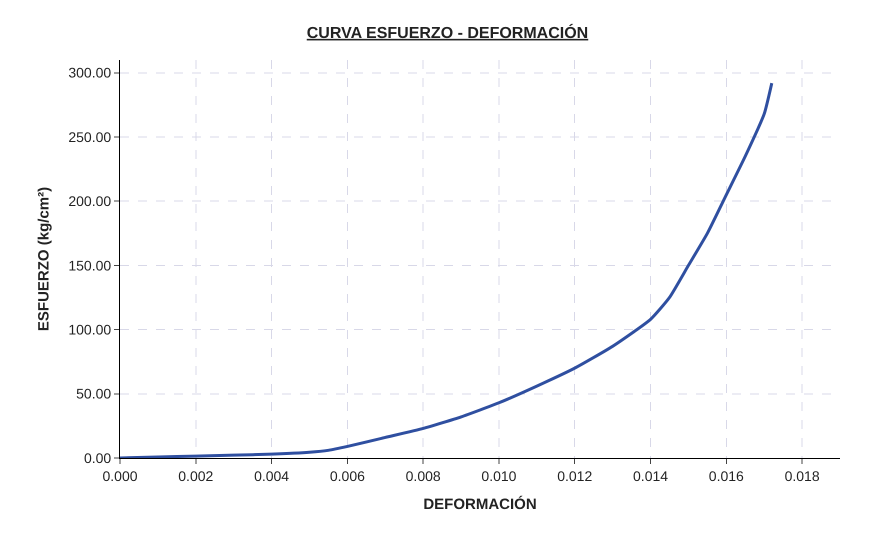 The width and height of the screenshot is (895, 533). Describe the element at coordinates (499, 476) in the screenshot. I see `x-tick-label: 0.010` at that location.